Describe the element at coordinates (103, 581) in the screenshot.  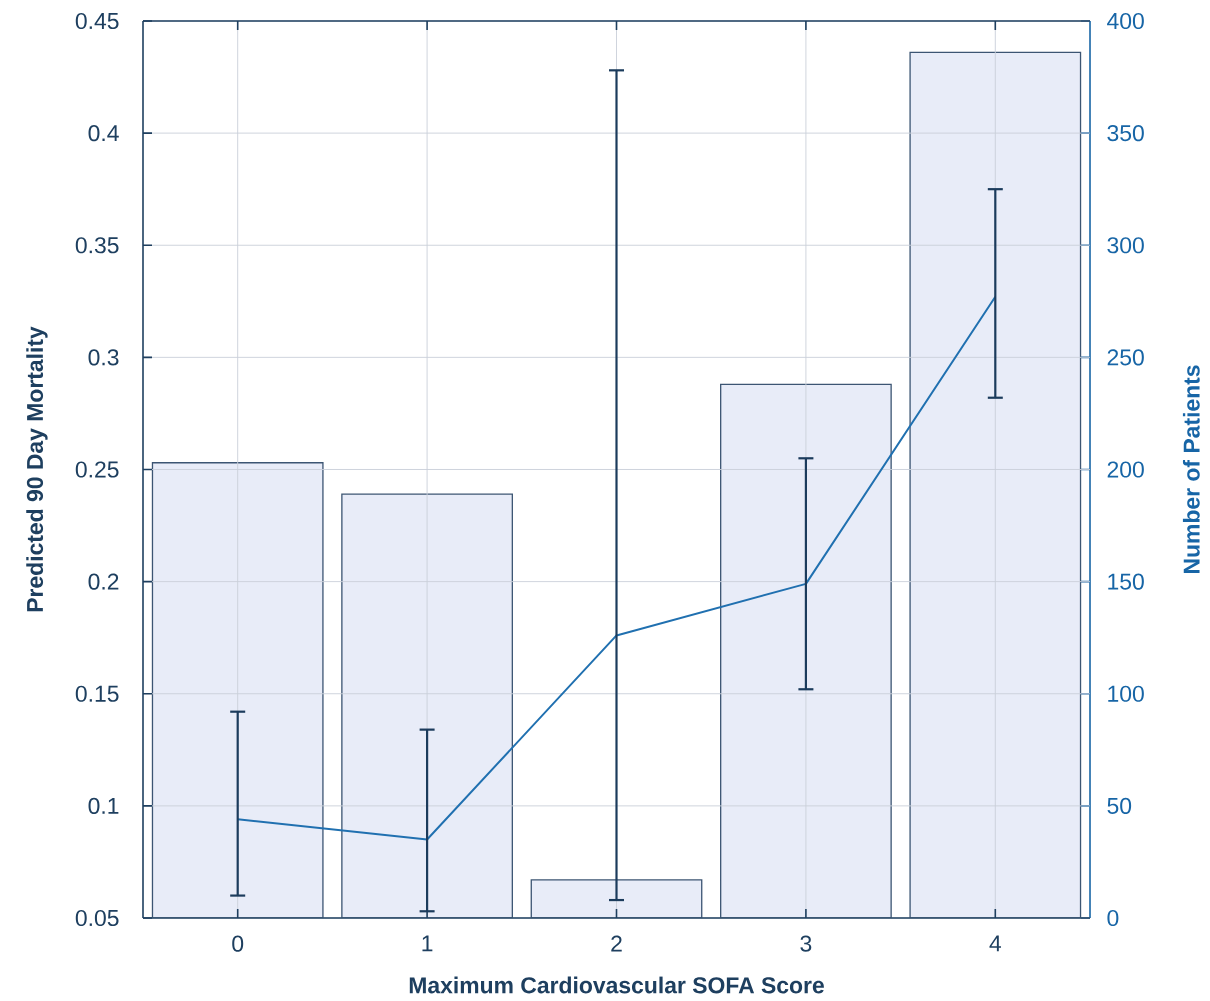
I see `y-tick-label: 0.2` at that location.